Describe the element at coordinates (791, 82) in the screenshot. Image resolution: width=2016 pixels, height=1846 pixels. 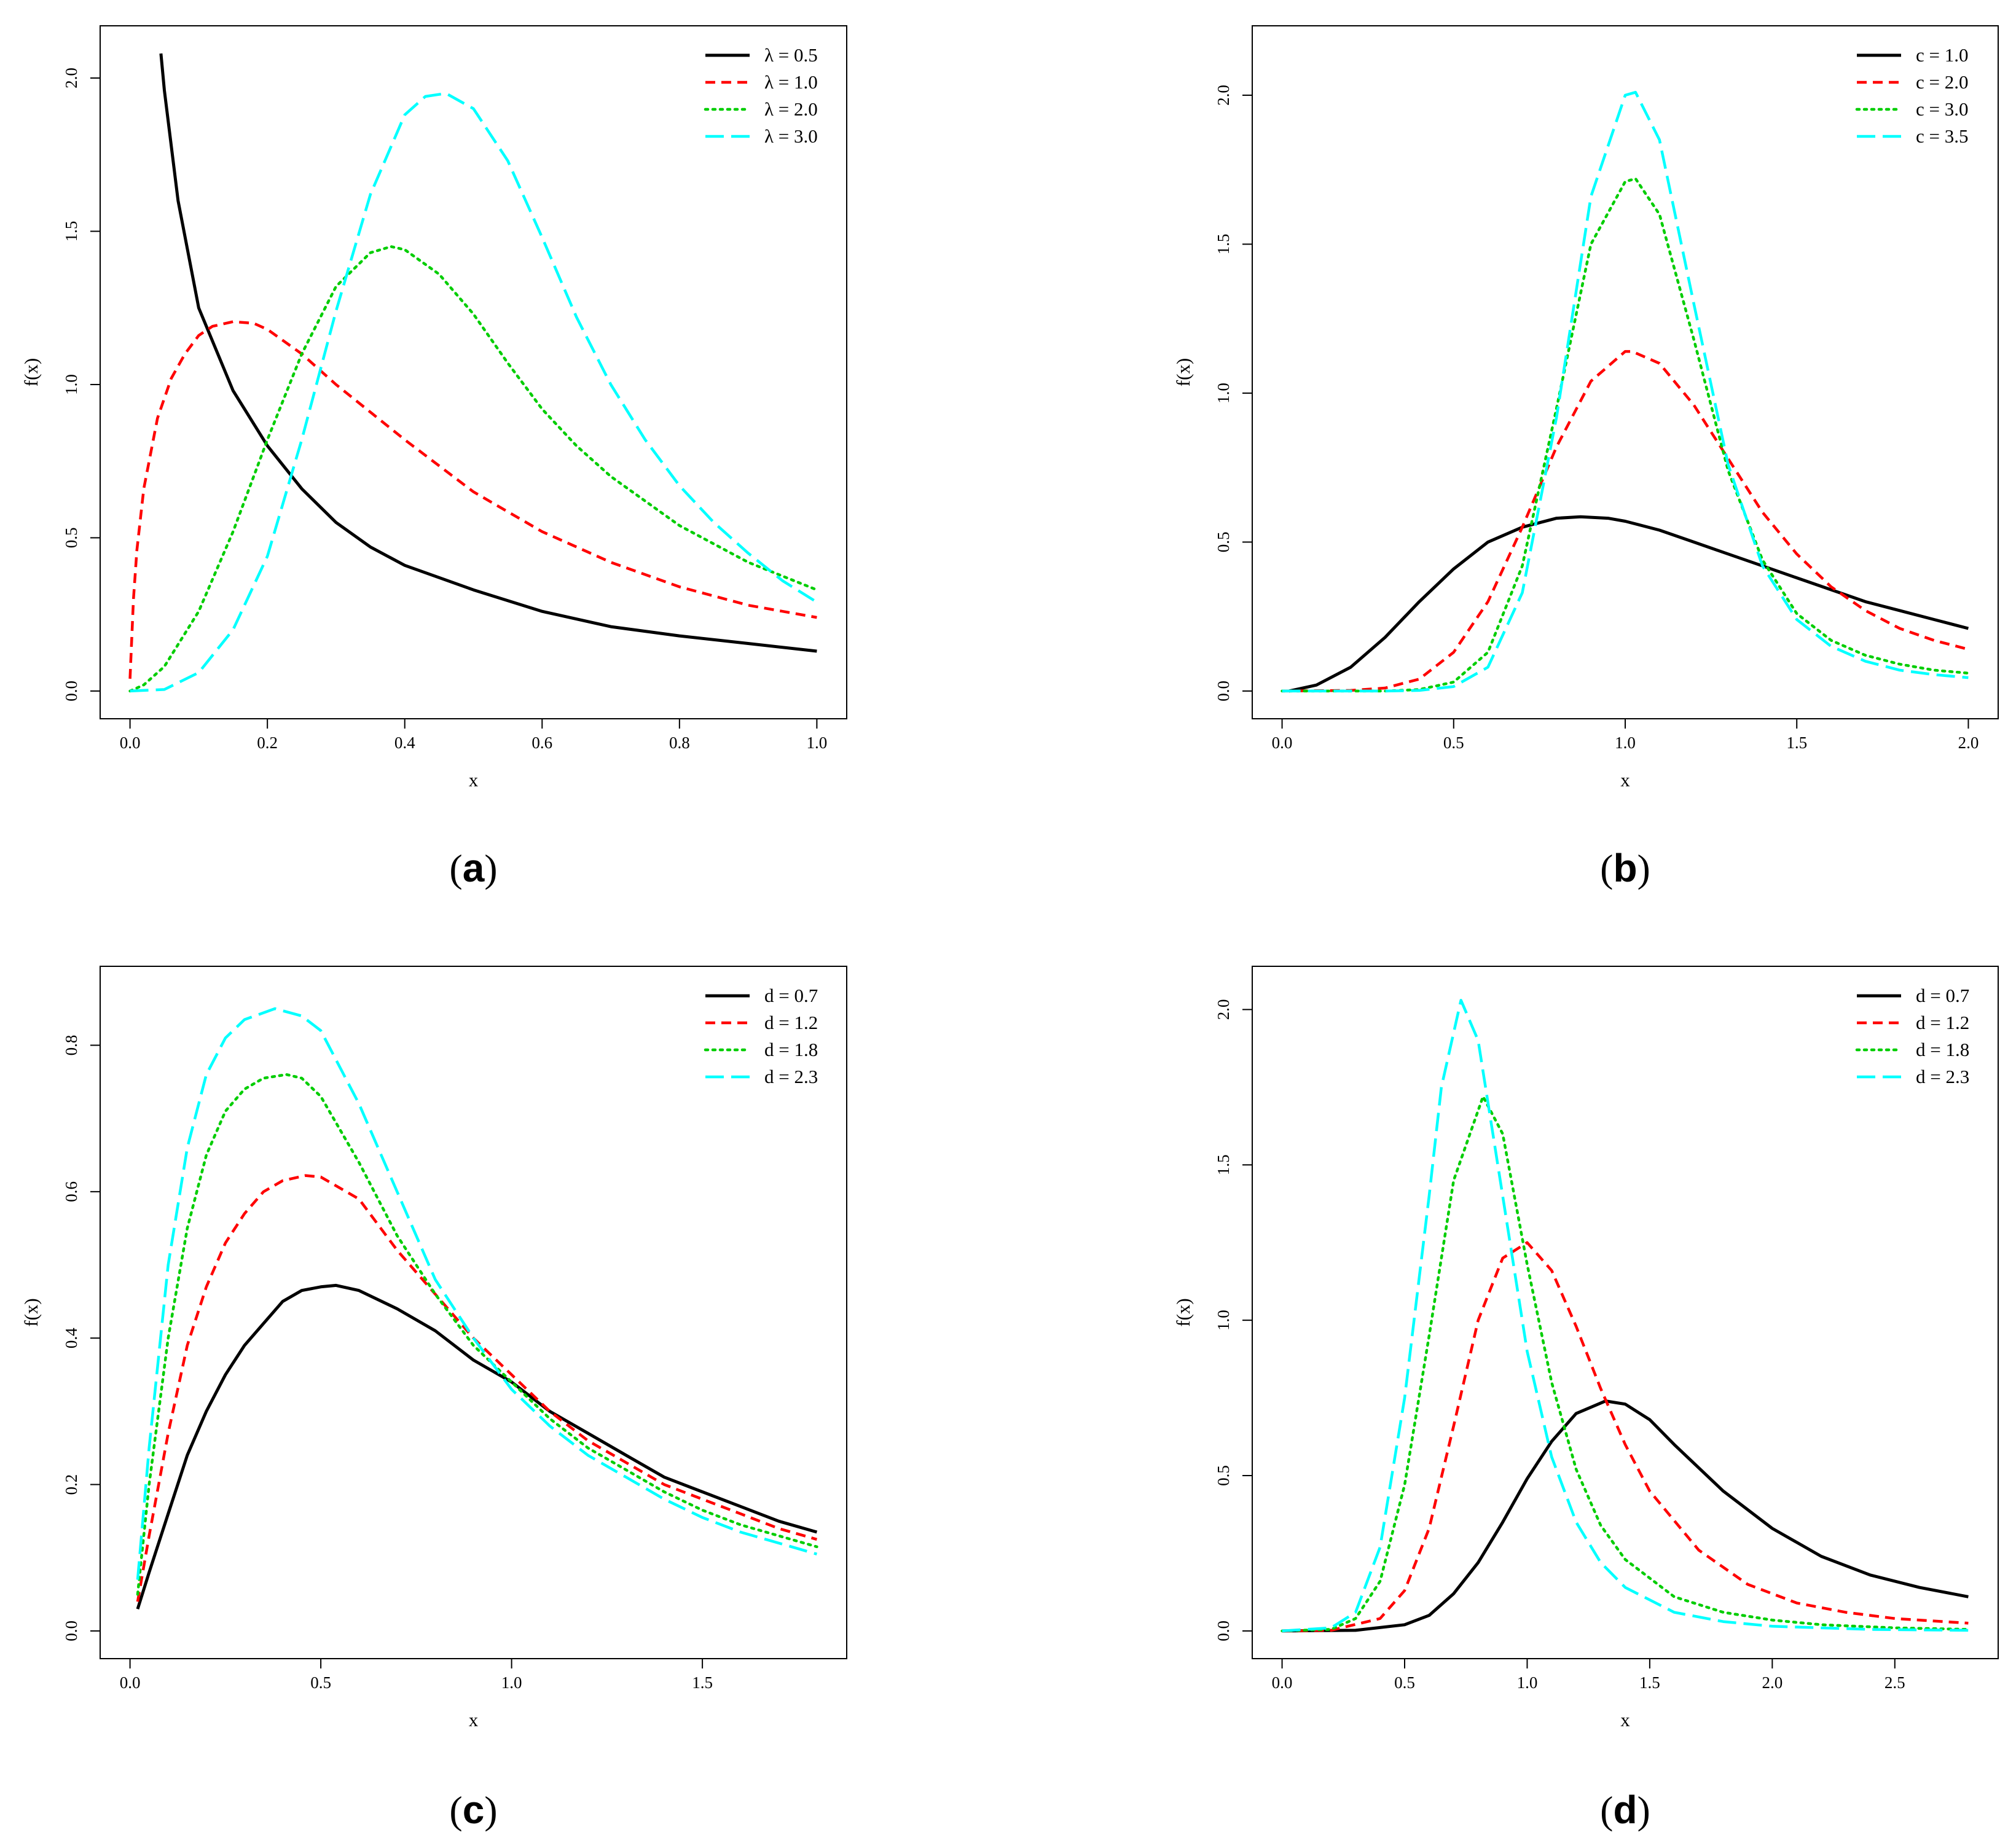
I see `legend-label-2: λ = 1.0` at that location.